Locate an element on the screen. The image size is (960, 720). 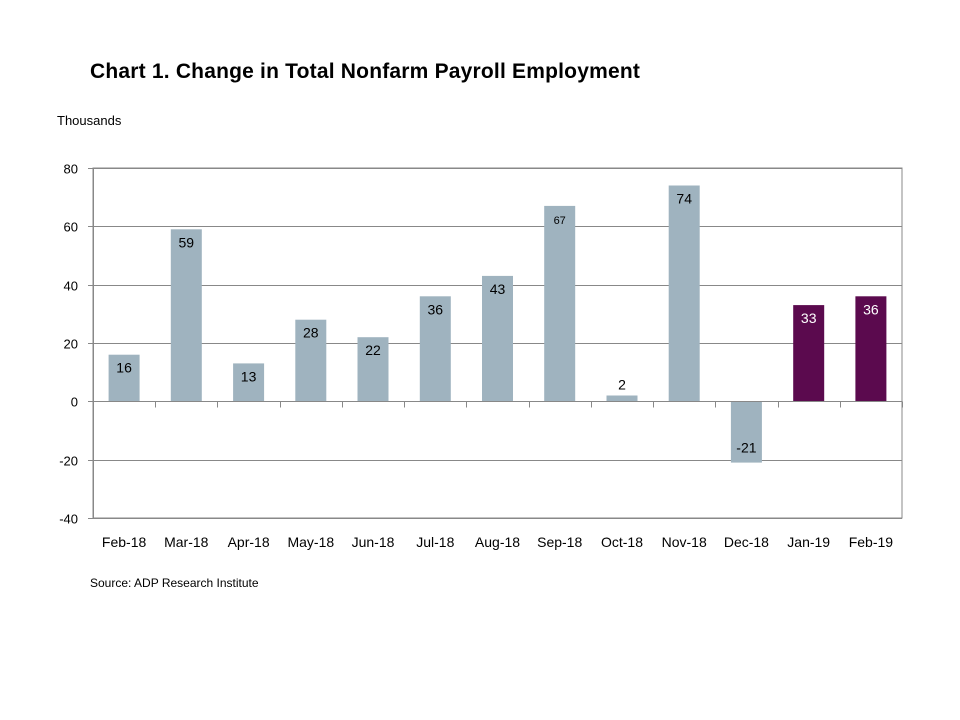
x-tick-label: Mar-18 is located at coordinates (186, 542).